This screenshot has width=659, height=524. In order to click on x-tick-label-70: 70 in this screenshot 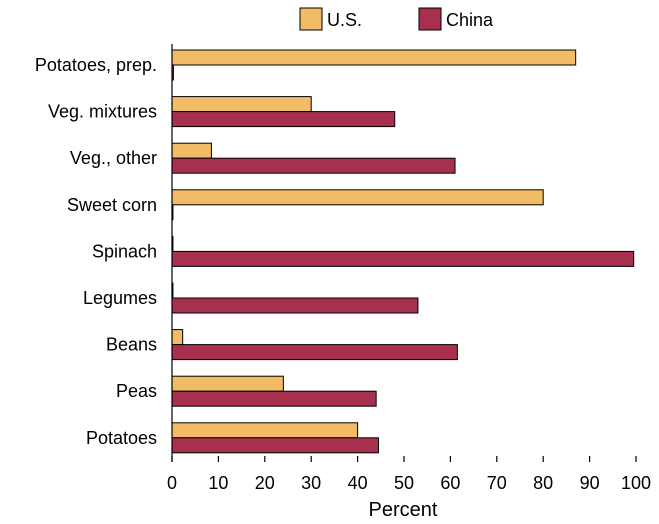, I will do `click(497, 483)`.